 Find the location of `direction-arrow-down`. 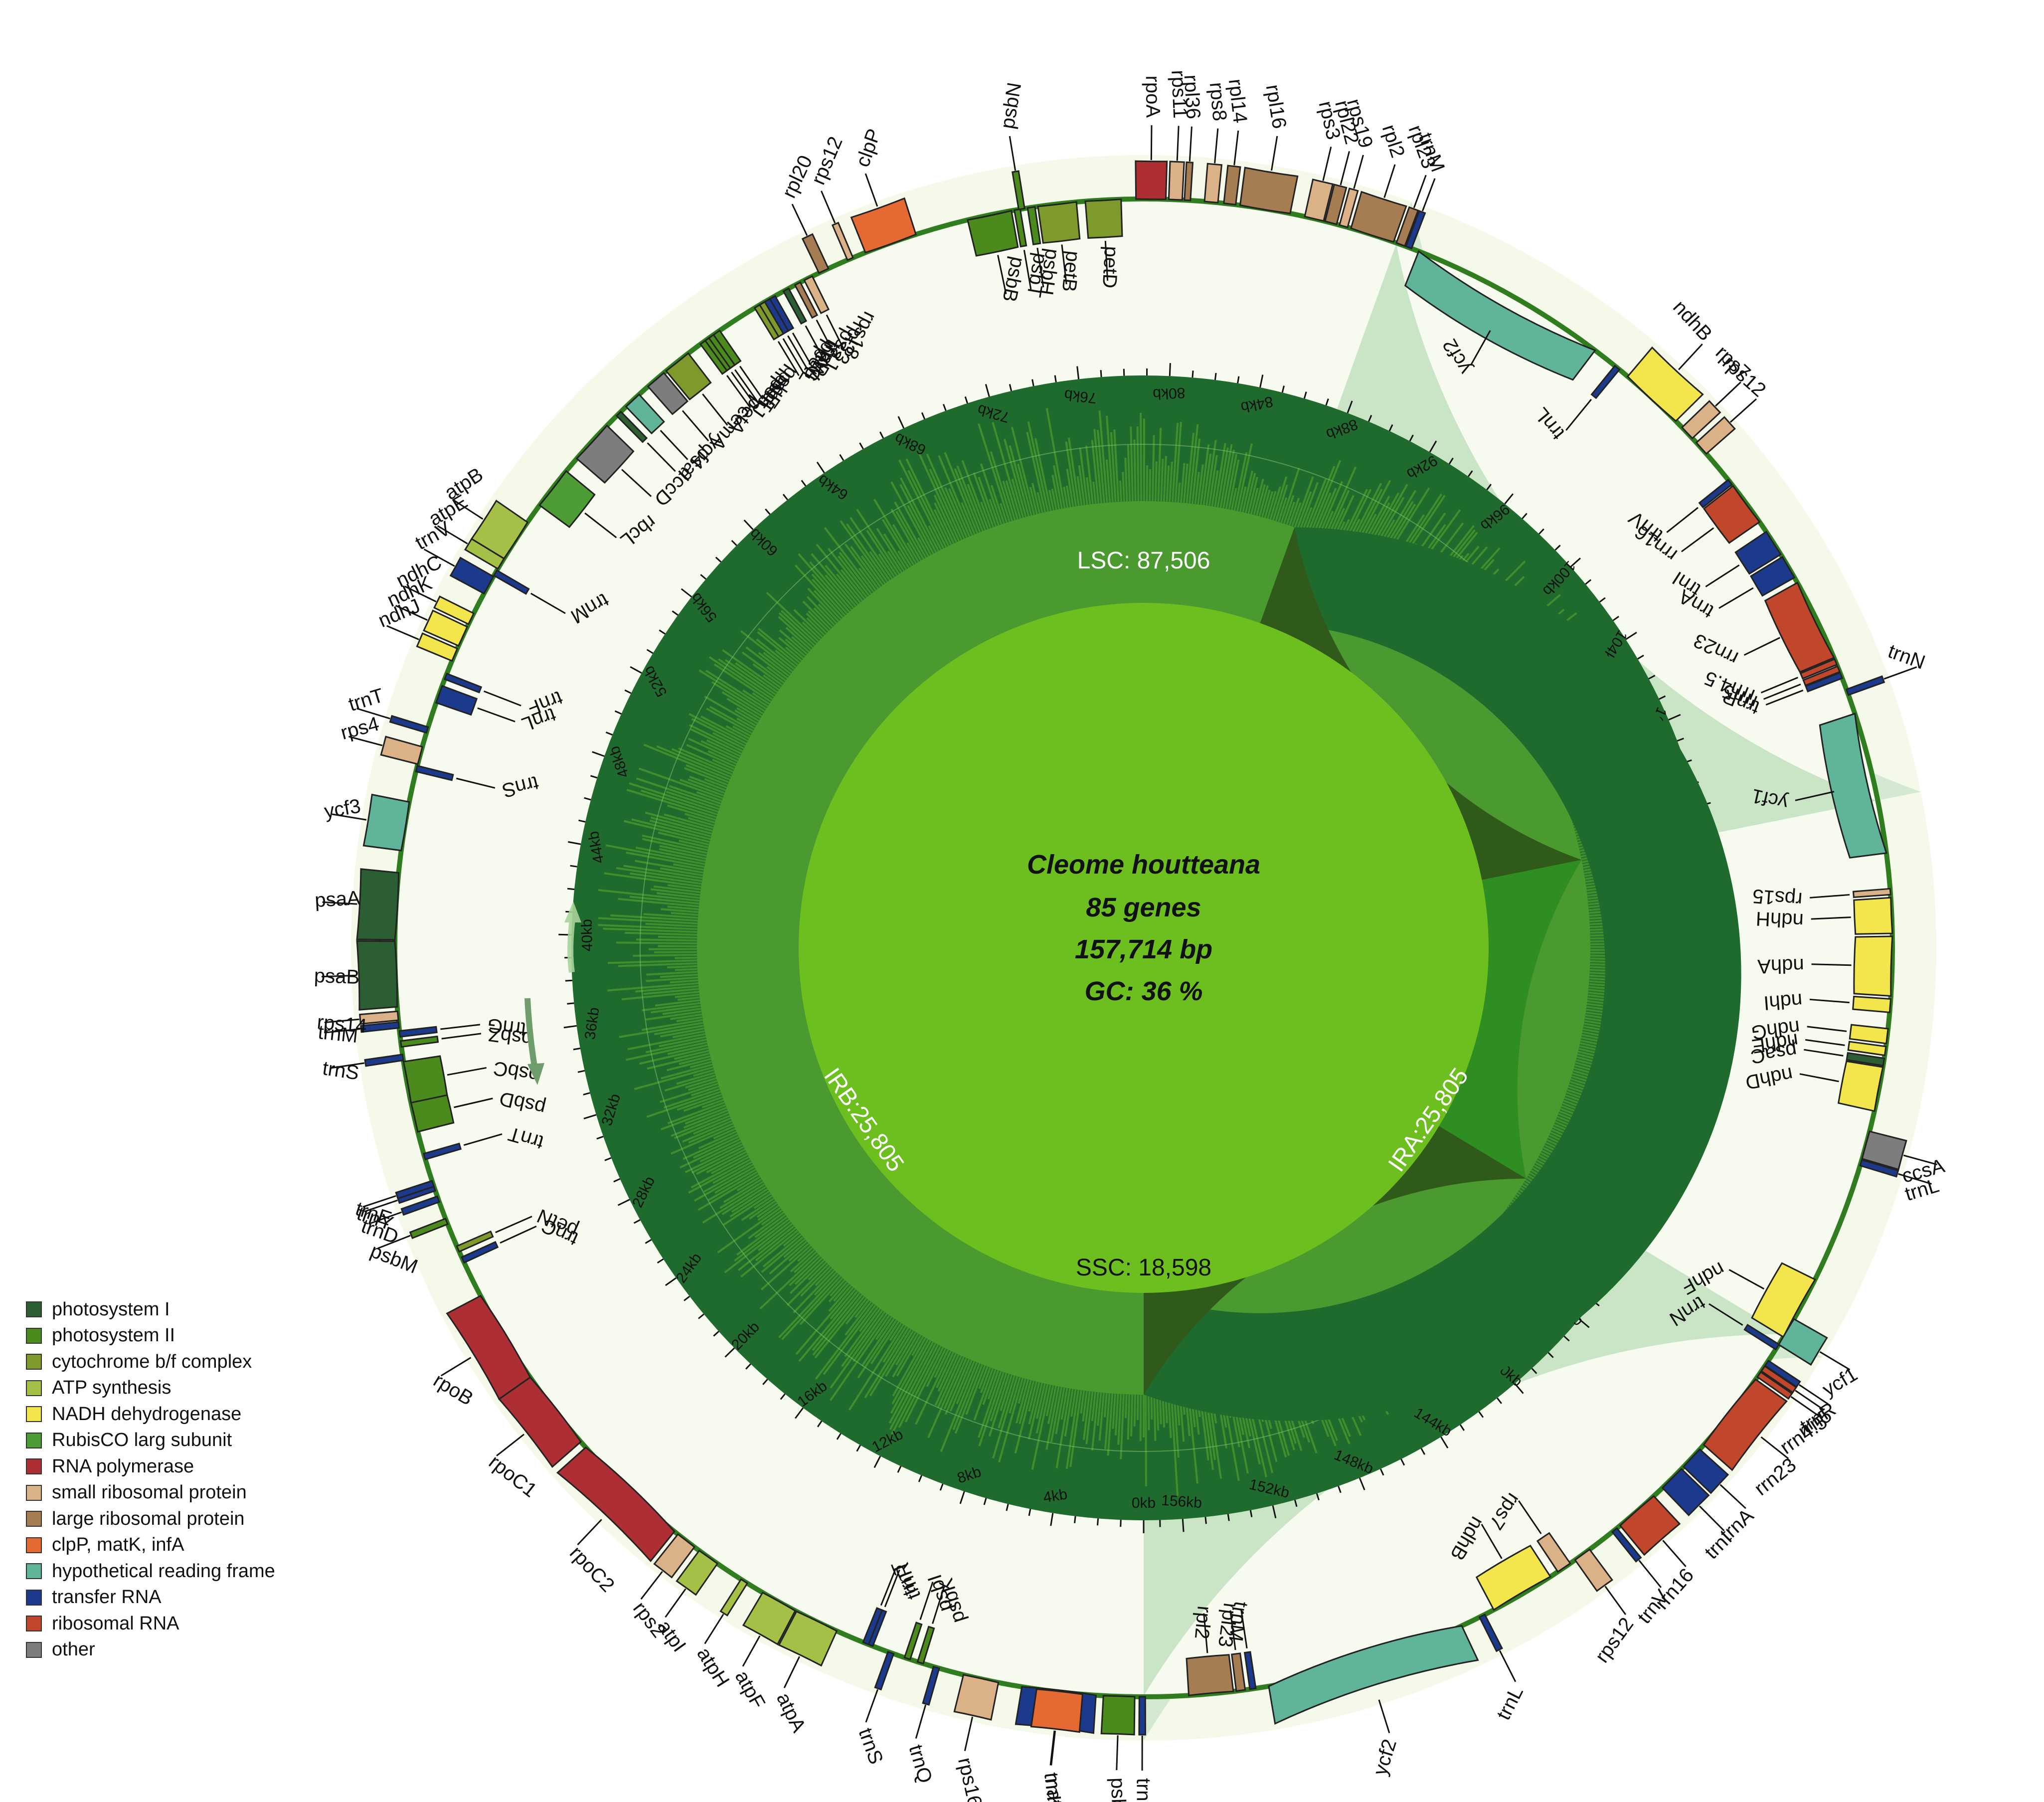

direction-arrow-down is located at coordinates (534, 1042).